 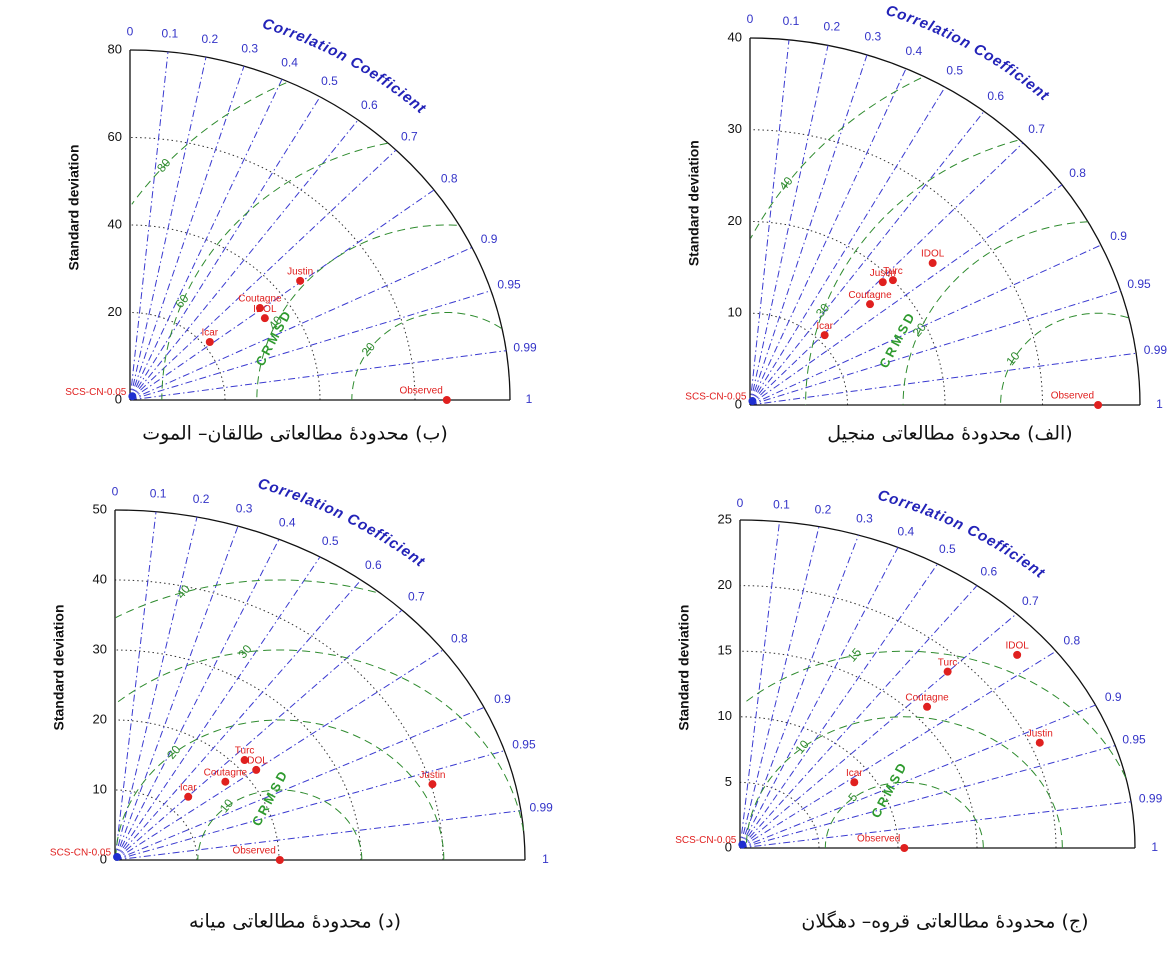 What do you see at coordinates (725, 650) in the screenshot?
I see `y-tick-label: 15` at bounding box center [725, 650].